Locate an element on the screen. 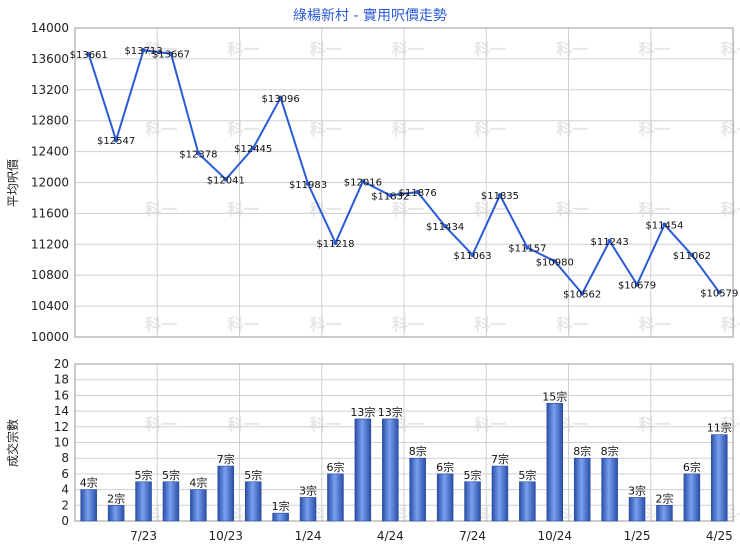 The width and height of the screenshot is (740, 550). x-tick-label: 1/24 is located at coordinates (308, 536).